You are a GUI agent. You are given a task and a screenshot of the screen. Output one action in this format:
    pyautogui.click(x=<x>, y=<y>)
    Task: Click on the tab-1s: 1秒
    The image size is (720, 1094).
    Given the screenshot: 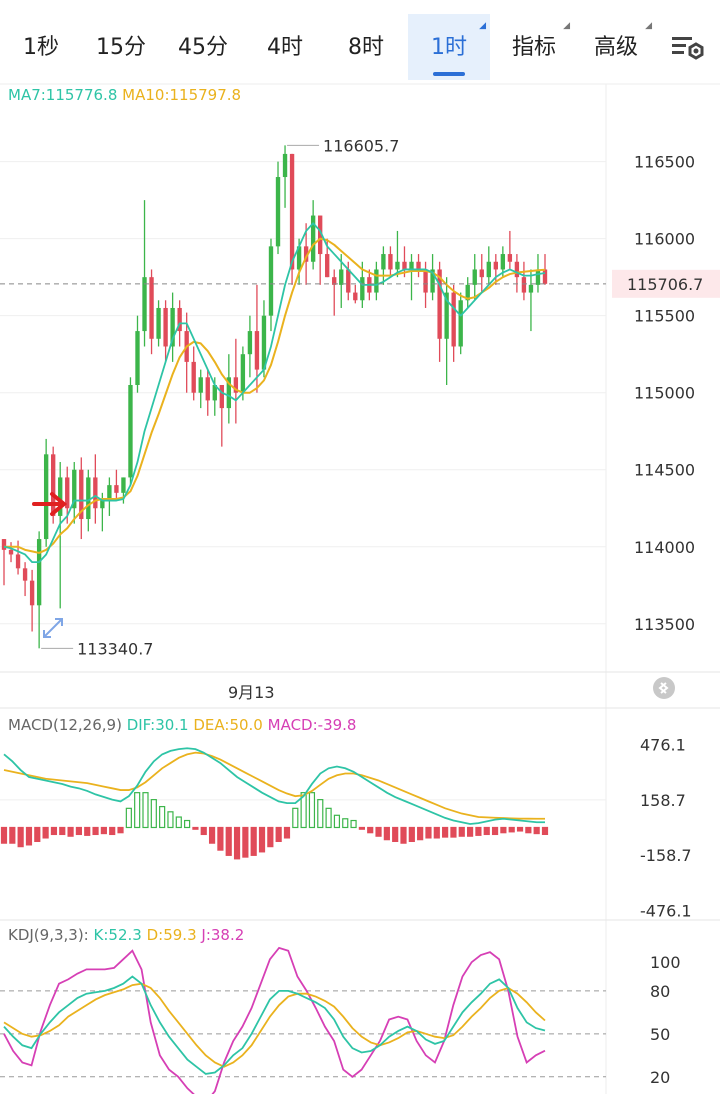 What is the action you would take?
    pyautogui.click(x=41, y=47)
    